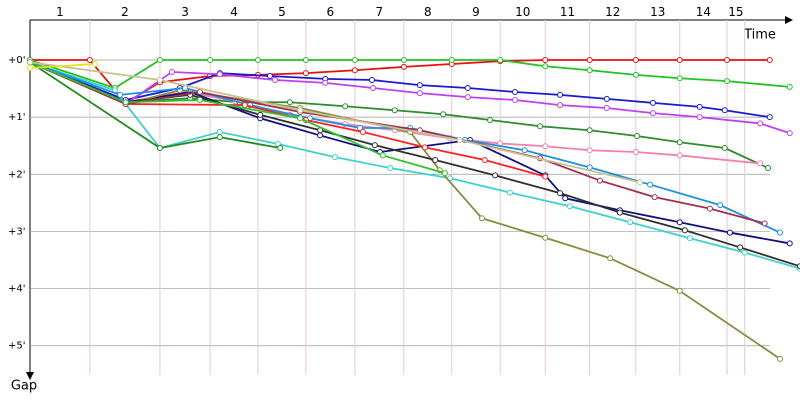  Describe the element at coordinates (125, 12) in the screenshot. I see `x-tick-label: 2` at that location.